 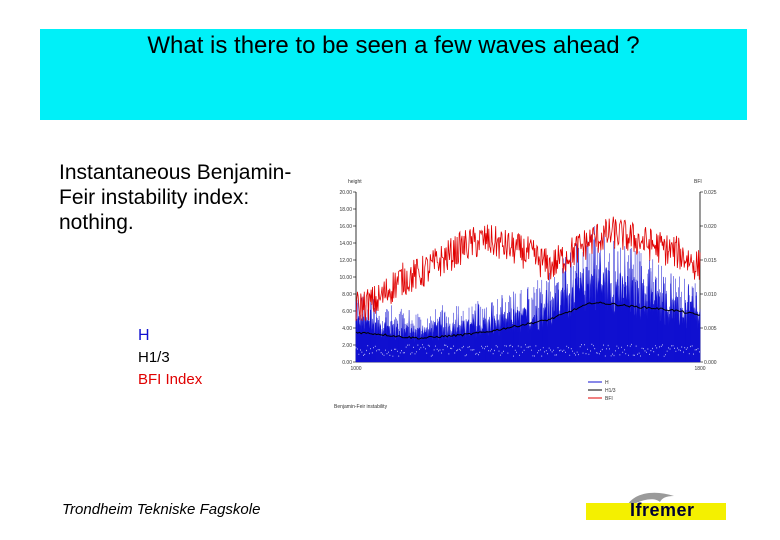 What do you see at coordinates (607, 383) in the screenshot?
I see `small-legend-label: H` at bounding box center [607, 383].